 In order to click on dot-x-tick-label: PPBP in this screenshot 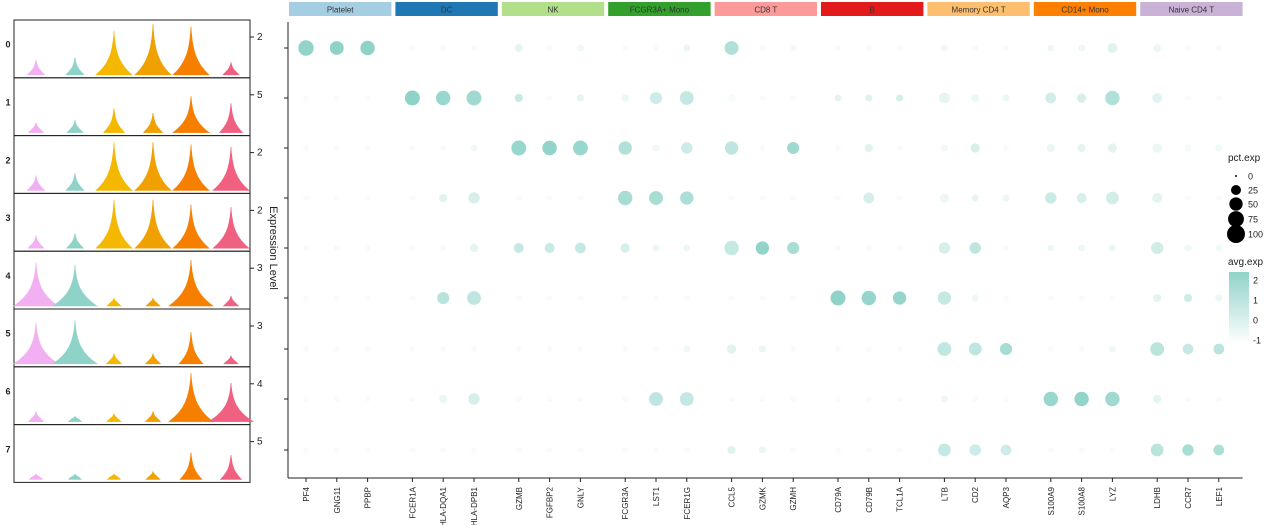, I will do `click(368, 497)`.